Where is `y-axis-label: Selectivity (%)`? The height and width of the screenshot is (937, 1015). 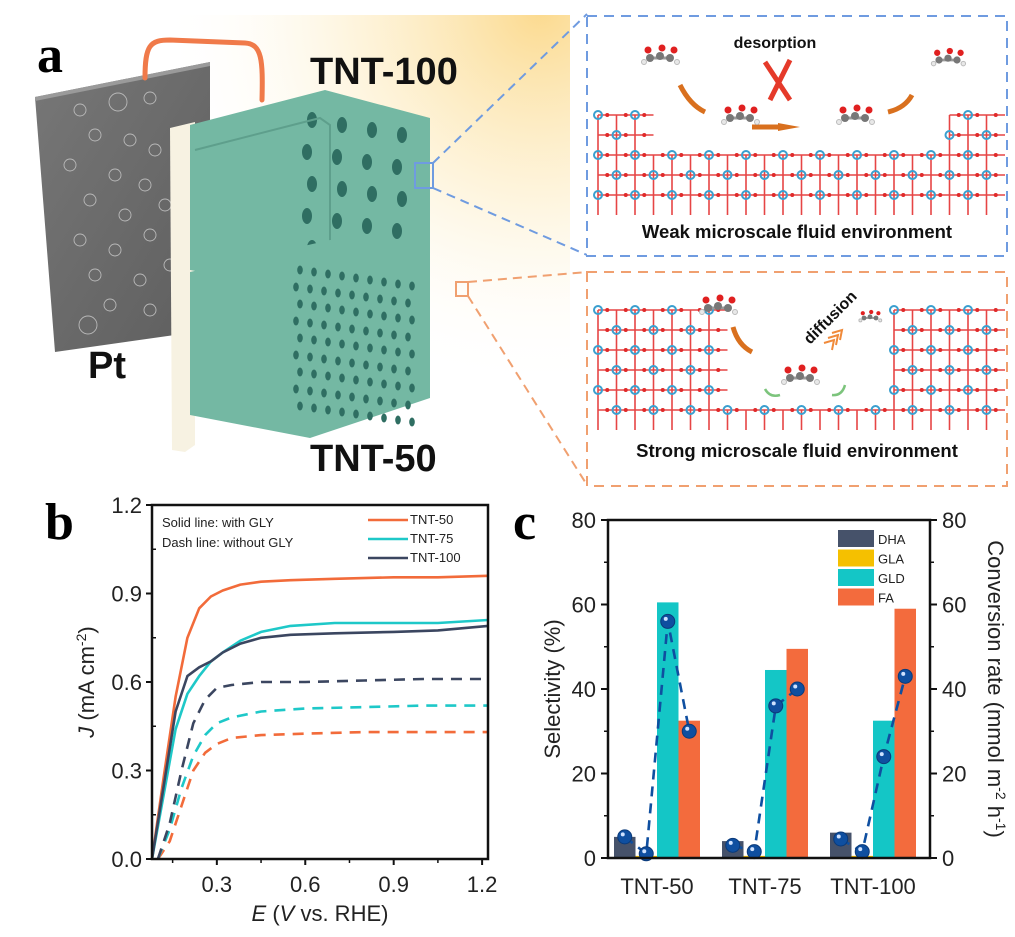
y-axis-label: Selectivity (%) is located at coordinates (552, 688).